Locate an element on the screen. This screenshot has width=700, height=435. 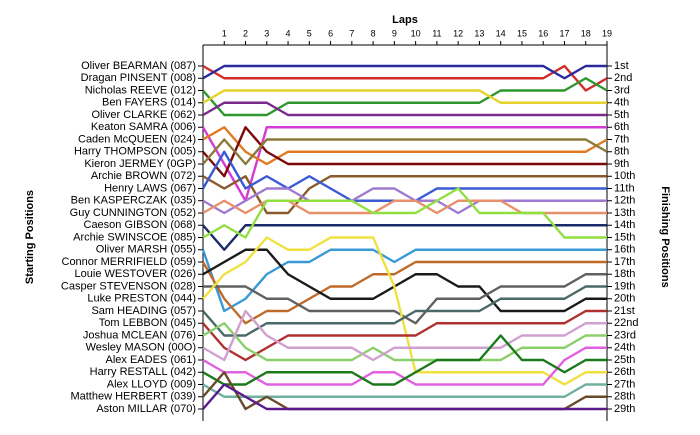
x-tick-label: 1 is located at coordinates (224, 33).